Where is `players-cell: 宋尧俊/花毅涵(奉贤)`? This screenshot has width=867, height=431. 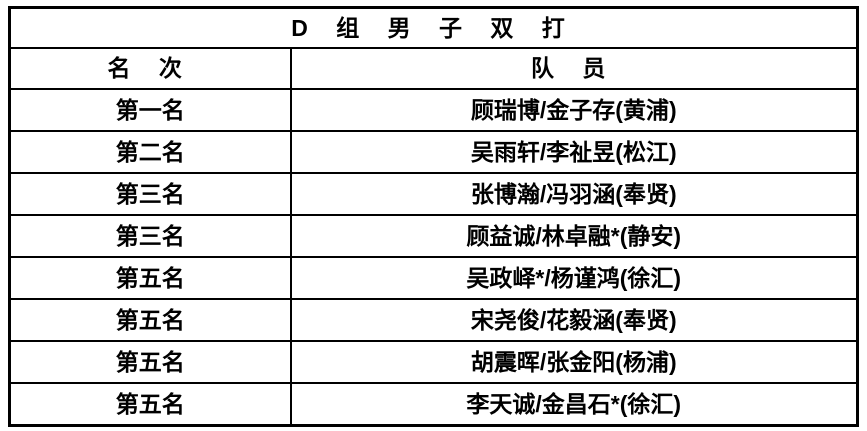 players-cell: 宋尧俊/花毅涵(奉贤) is located at coordinates (574, 320).